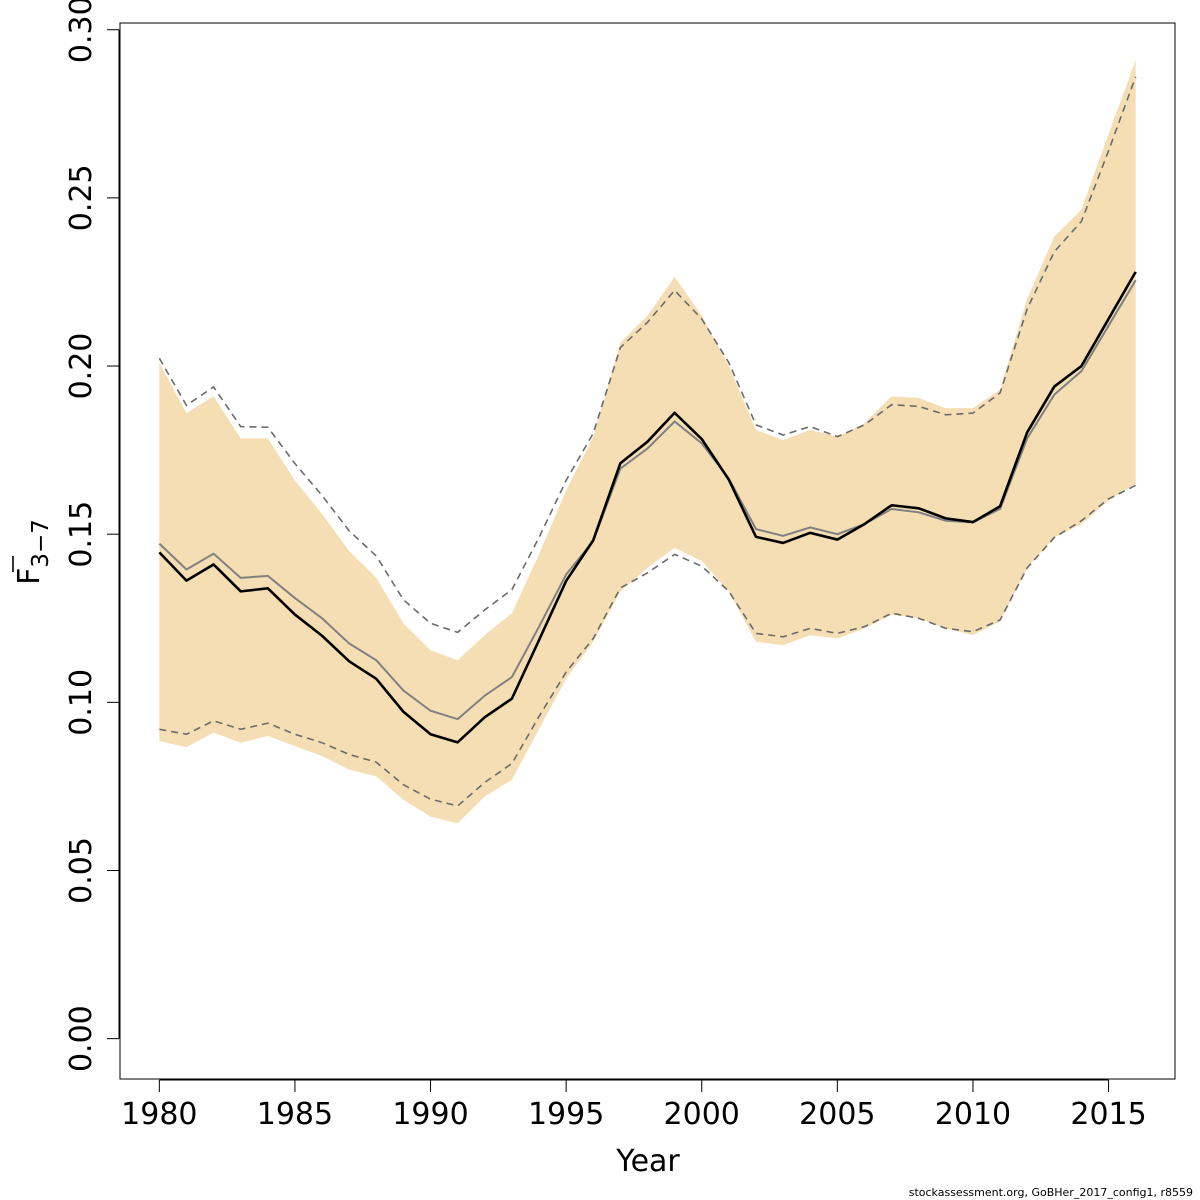 The width and height of the screenshot is (1200, 1200). Describe the element at coordinates (634, 1105) in the screenshot. I see `x-axis: 1980 1985 1990 1995 2000 2005 2010 2015` at that location.